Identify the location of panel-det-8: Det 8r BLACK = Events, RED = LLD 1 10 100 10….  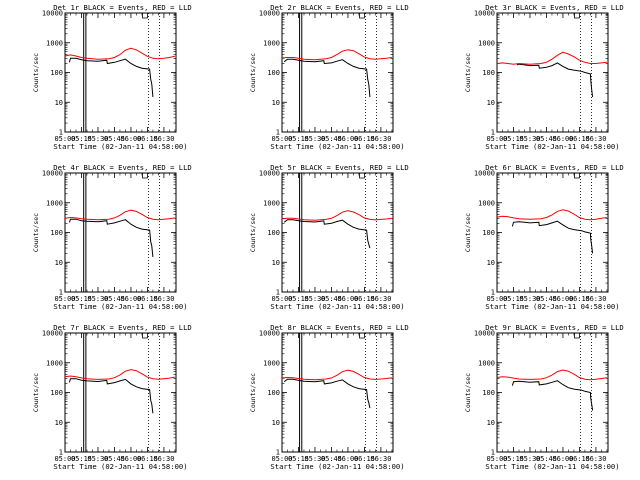
(329, 397).